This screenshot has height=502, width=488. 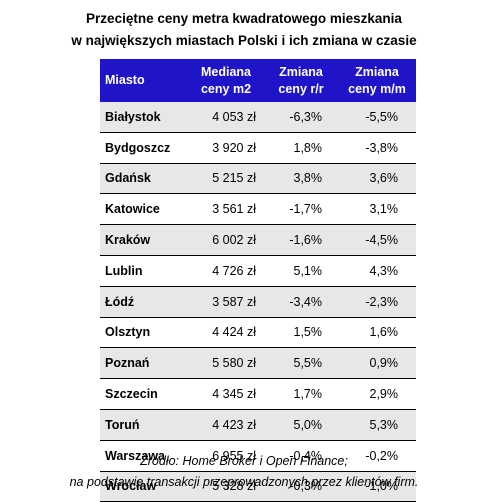 I want to click on cell-price: 3 920 zł, so click(x=226, y=148).